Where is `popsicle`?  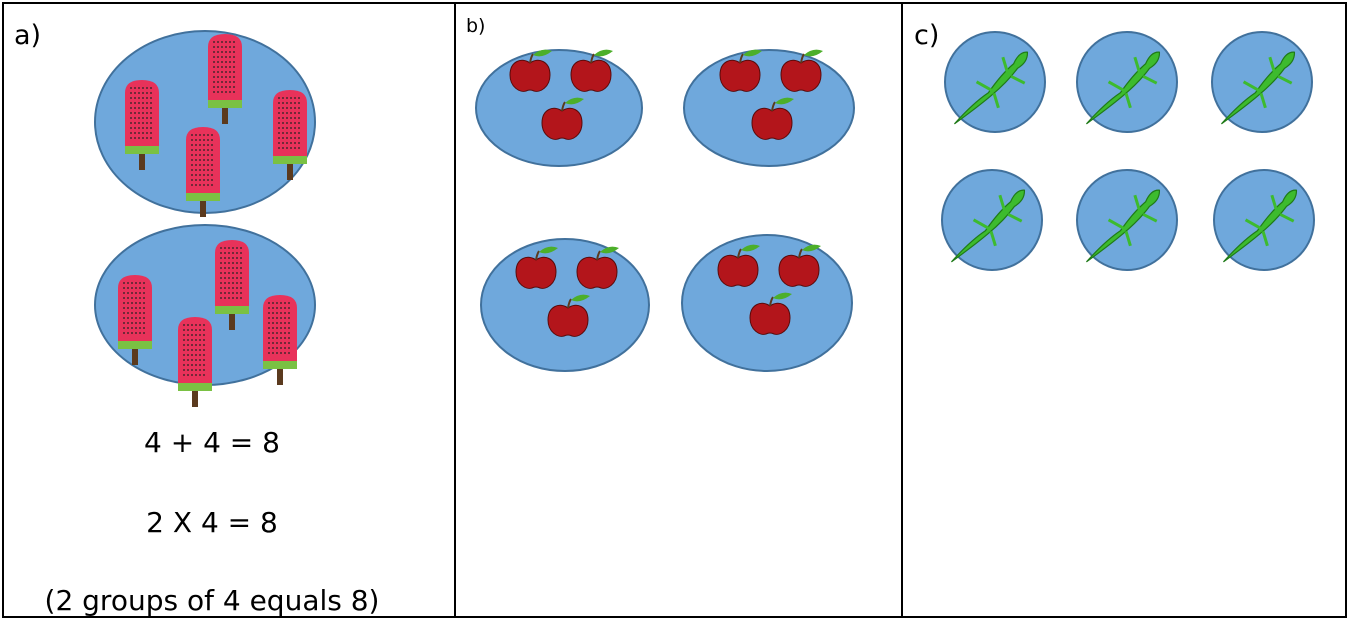
popsicle is located at coordinates (142, 125).